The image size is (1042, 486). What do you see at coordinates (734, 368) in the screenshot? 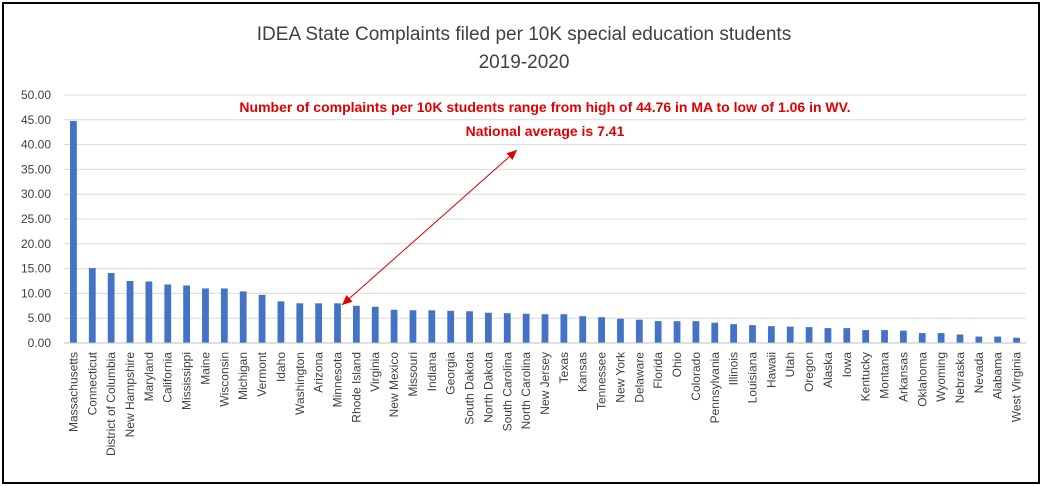
I see `x-tick-label: Illinois` at bounding box center [734, 368].